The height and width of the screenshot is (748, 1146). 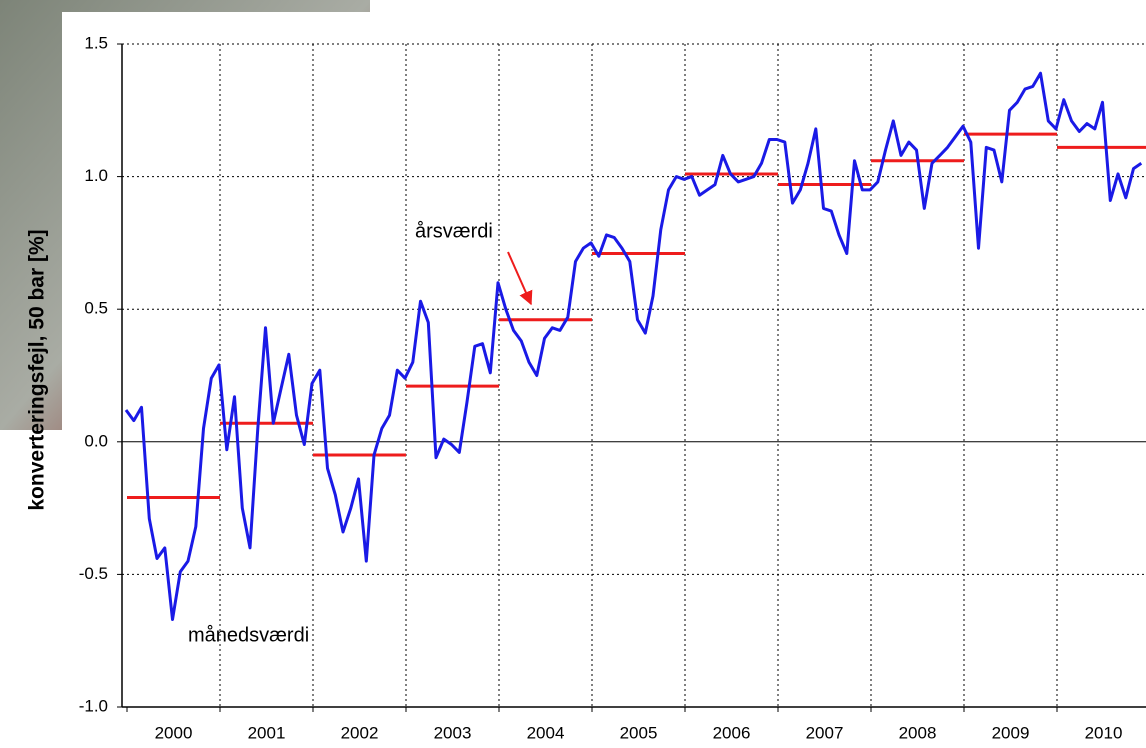 What do you see at coordinates (454, 231) in the screenshot?
I see `annotation: årsværdi` at bounding box center [454, 231].